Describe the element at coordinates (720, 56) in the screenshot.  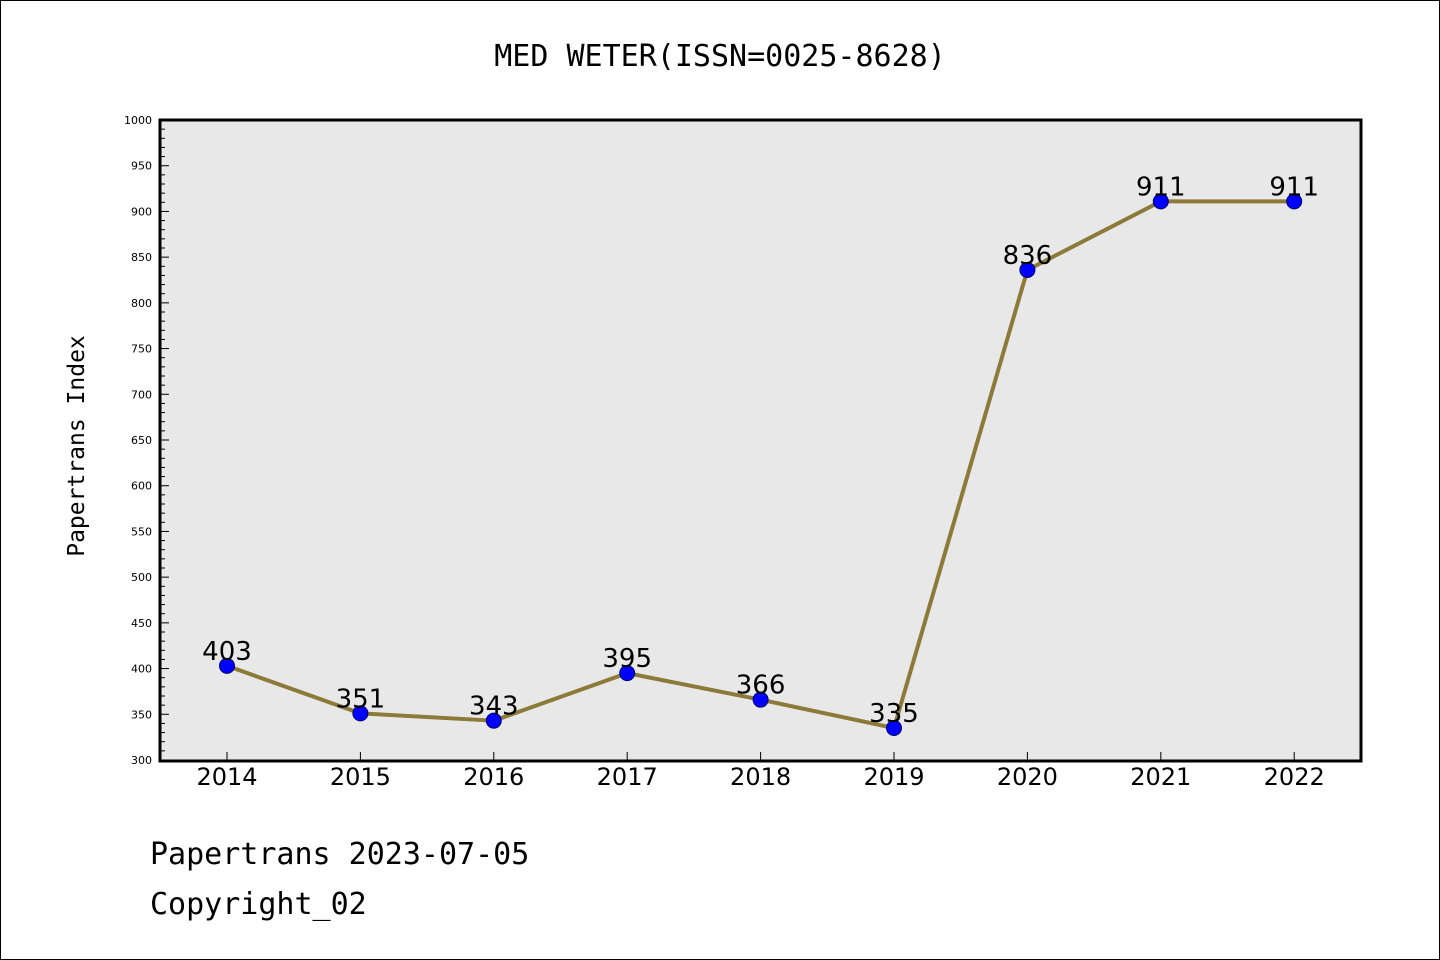
I see `chart-title: MED WETER(ISSN=0025-8628)` at that location.